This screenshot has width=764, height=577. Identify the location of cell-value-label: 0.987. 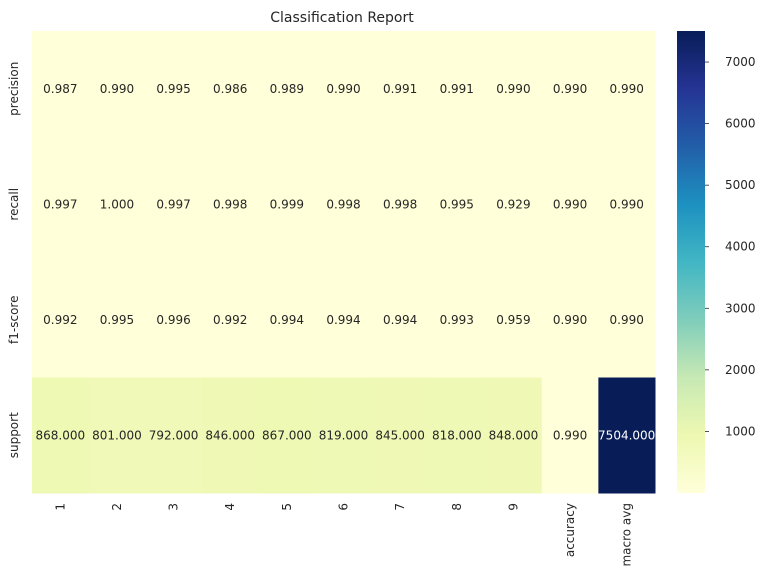
(60, 89).